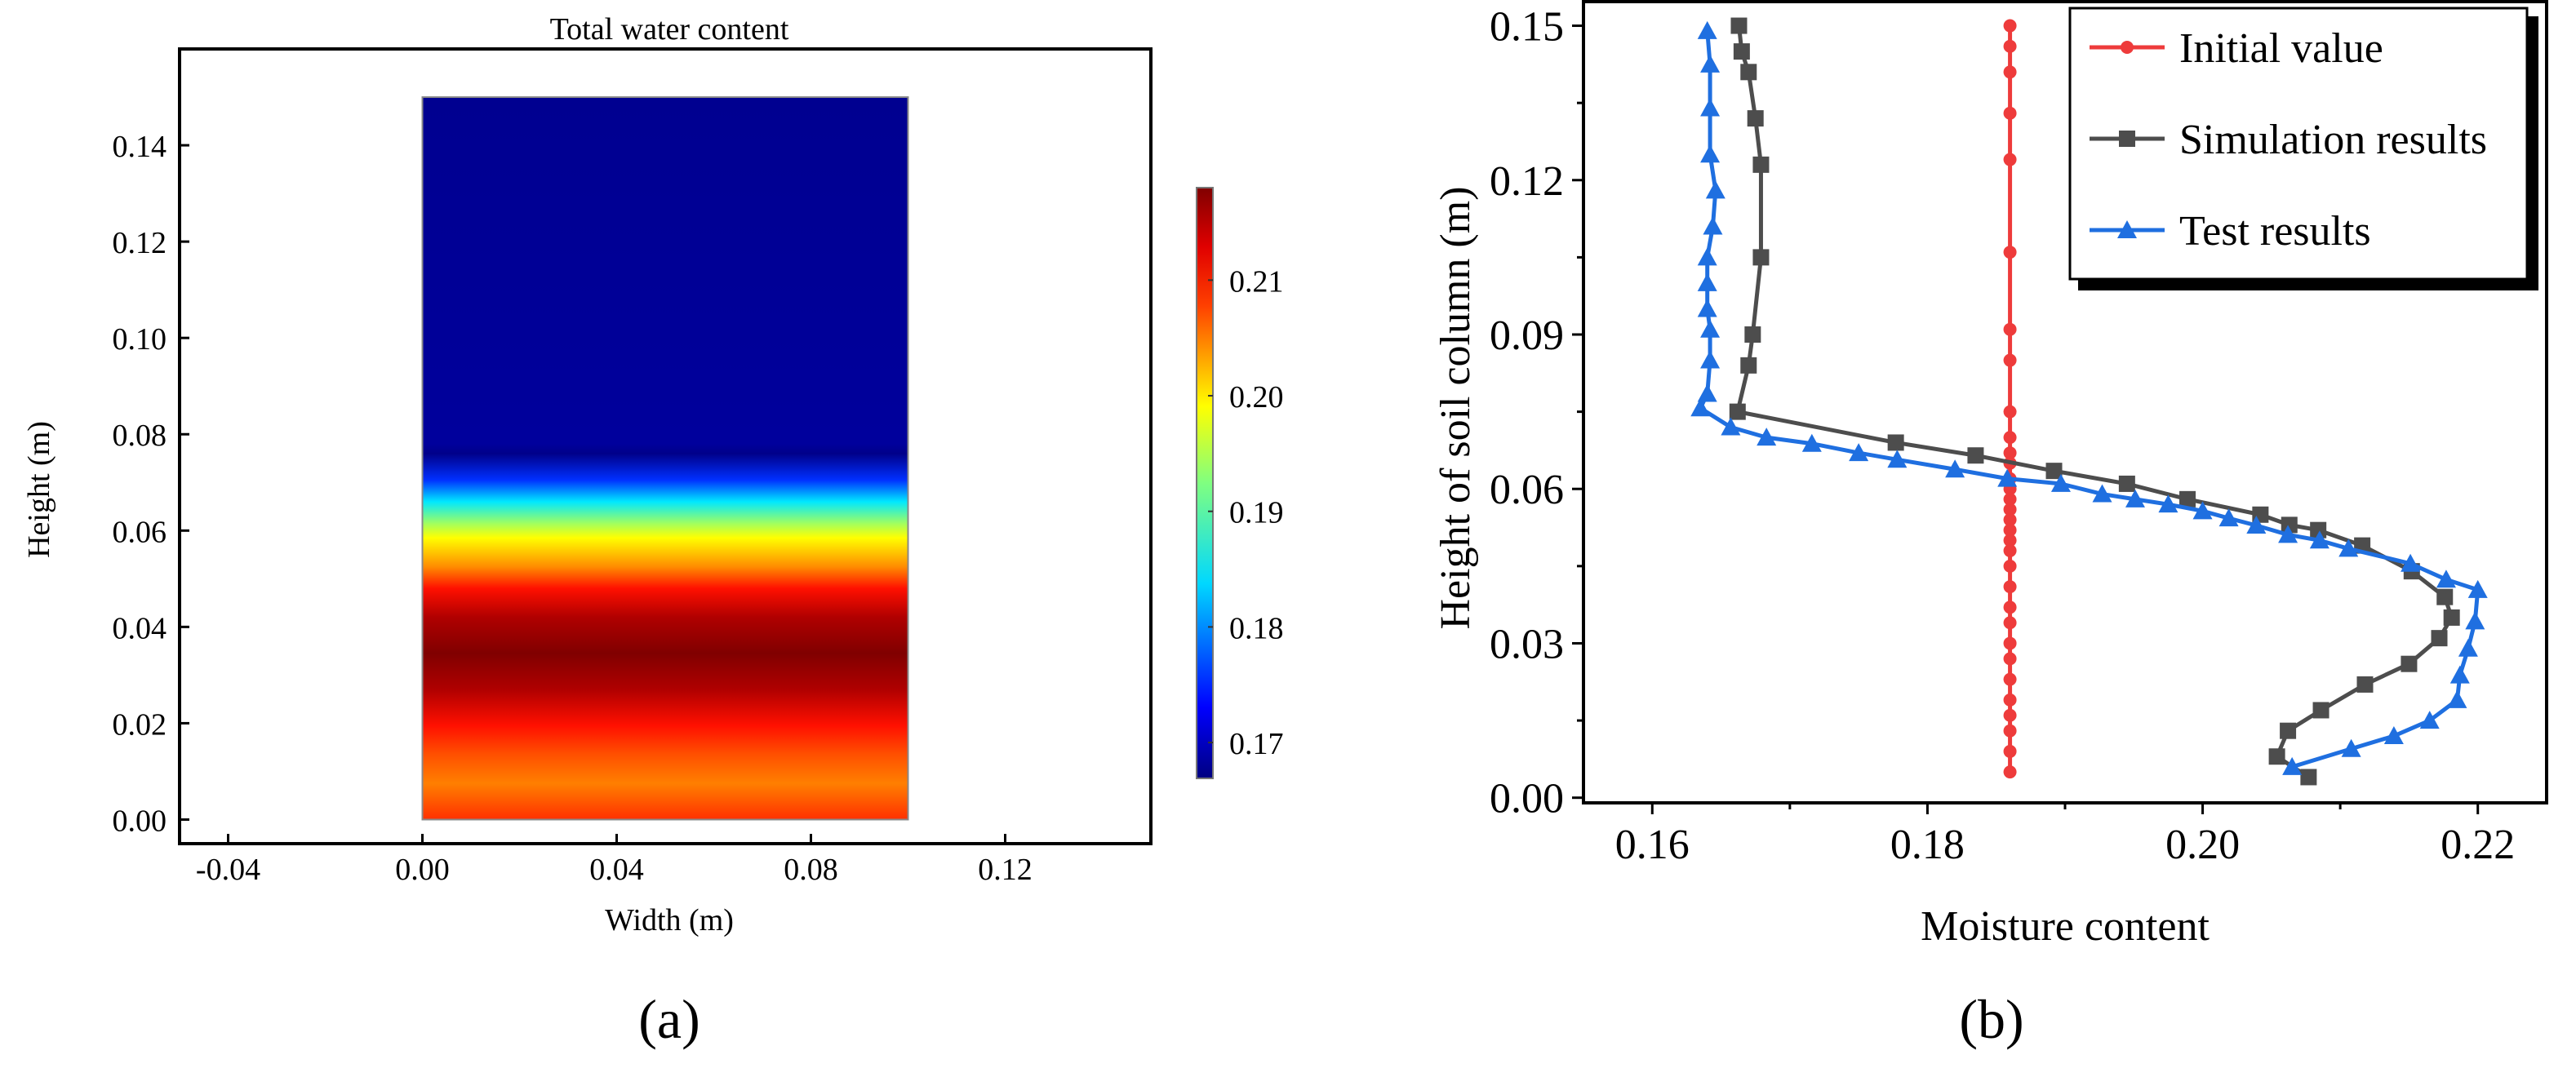 The width and height of the screenshot is (2576, 1077). What do you see at coordinates (1527, 27) in the screenshot?
I see `y-tick-label: 0.15` at bounding box center [1527, 27].